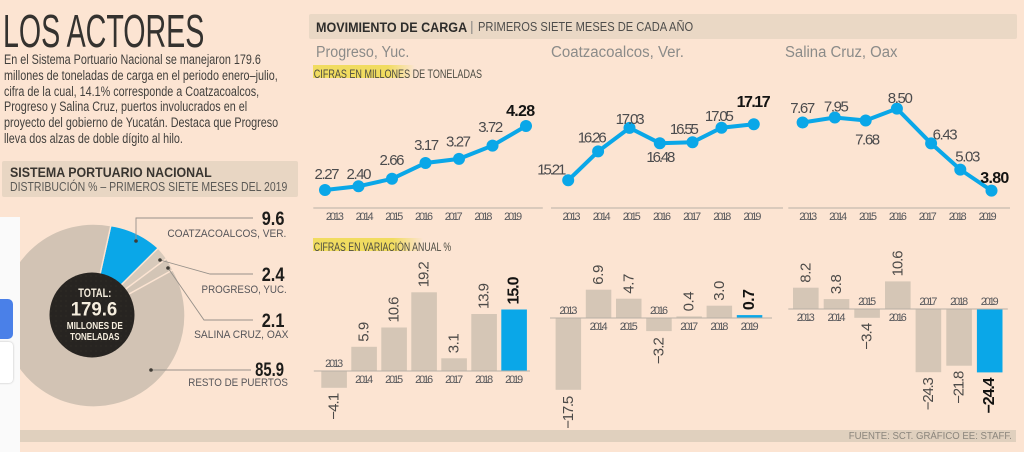 This screenshot has height=452, width=1024. What do you see at coordinates (95, 326) in the screenshot?
I see `svg-text: MILLONES DE` at bounding box center [95, 326].